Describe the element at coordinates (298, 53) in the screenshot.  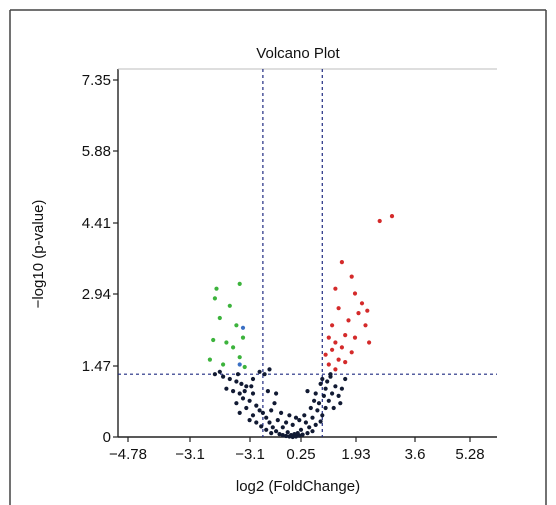
I see `chart-title: Volcano Plot` at that location.